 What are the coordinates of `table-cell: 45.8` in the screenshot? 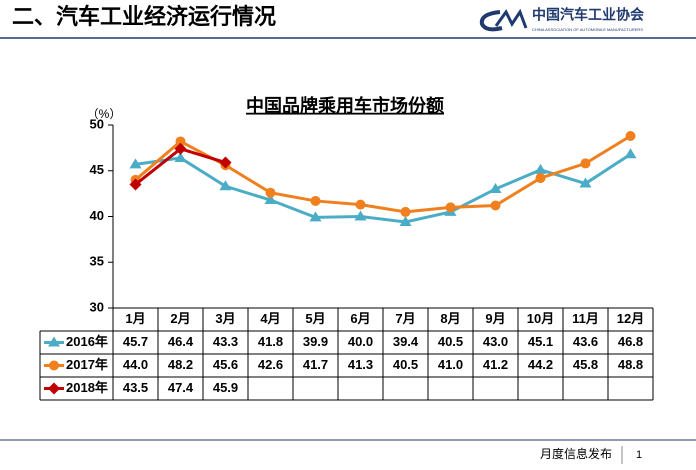 It's located at (585, 364).